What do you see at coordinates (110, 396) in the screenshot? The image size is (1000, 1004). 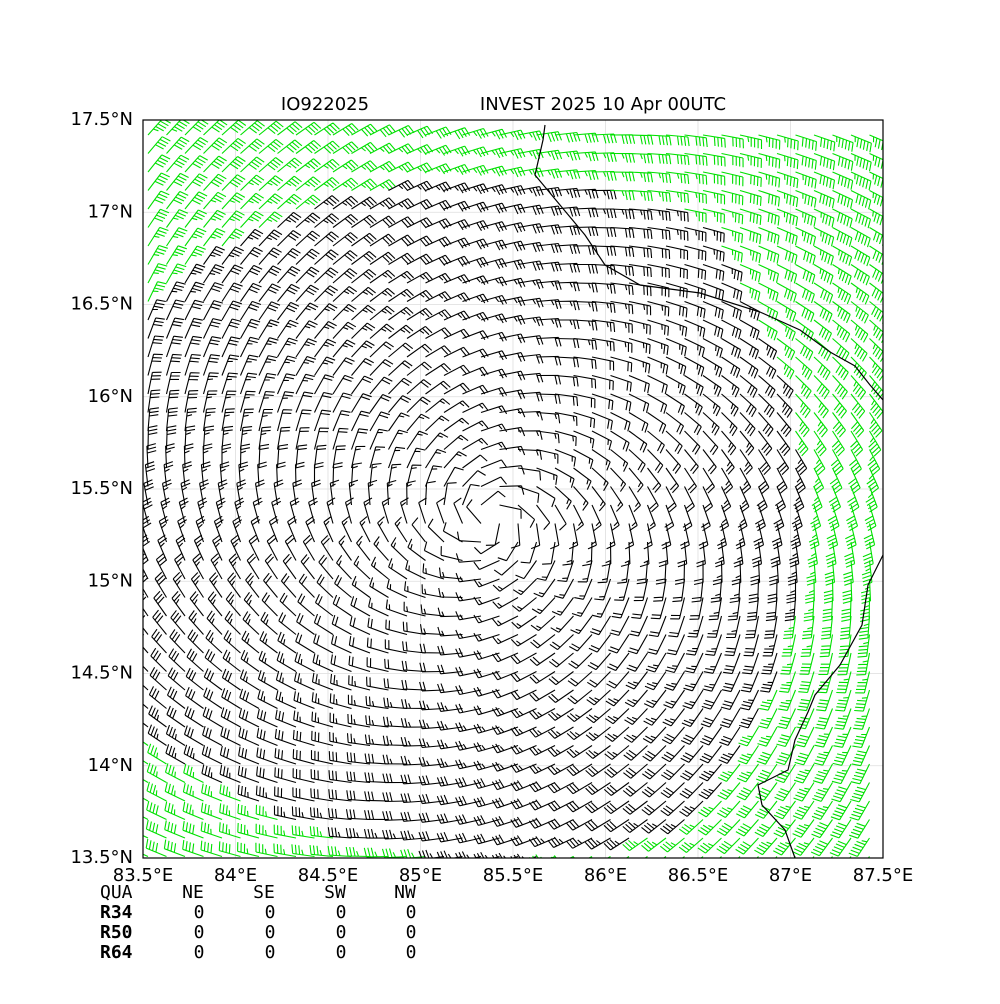 I see `y-tick-label: 16°N` at bounding box center [110, 396].